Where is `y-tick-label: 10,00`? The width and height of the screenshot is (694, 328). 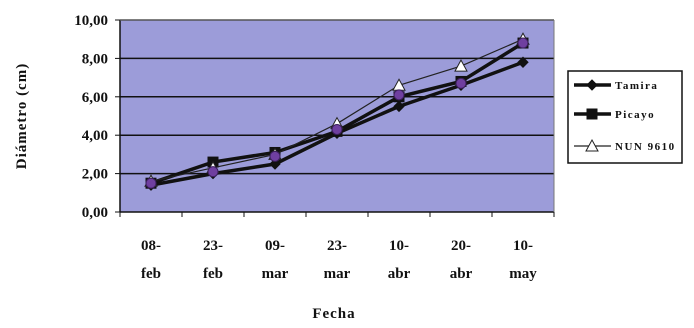
y-tick-label: 10,00 is located at coordinates (91, 21).